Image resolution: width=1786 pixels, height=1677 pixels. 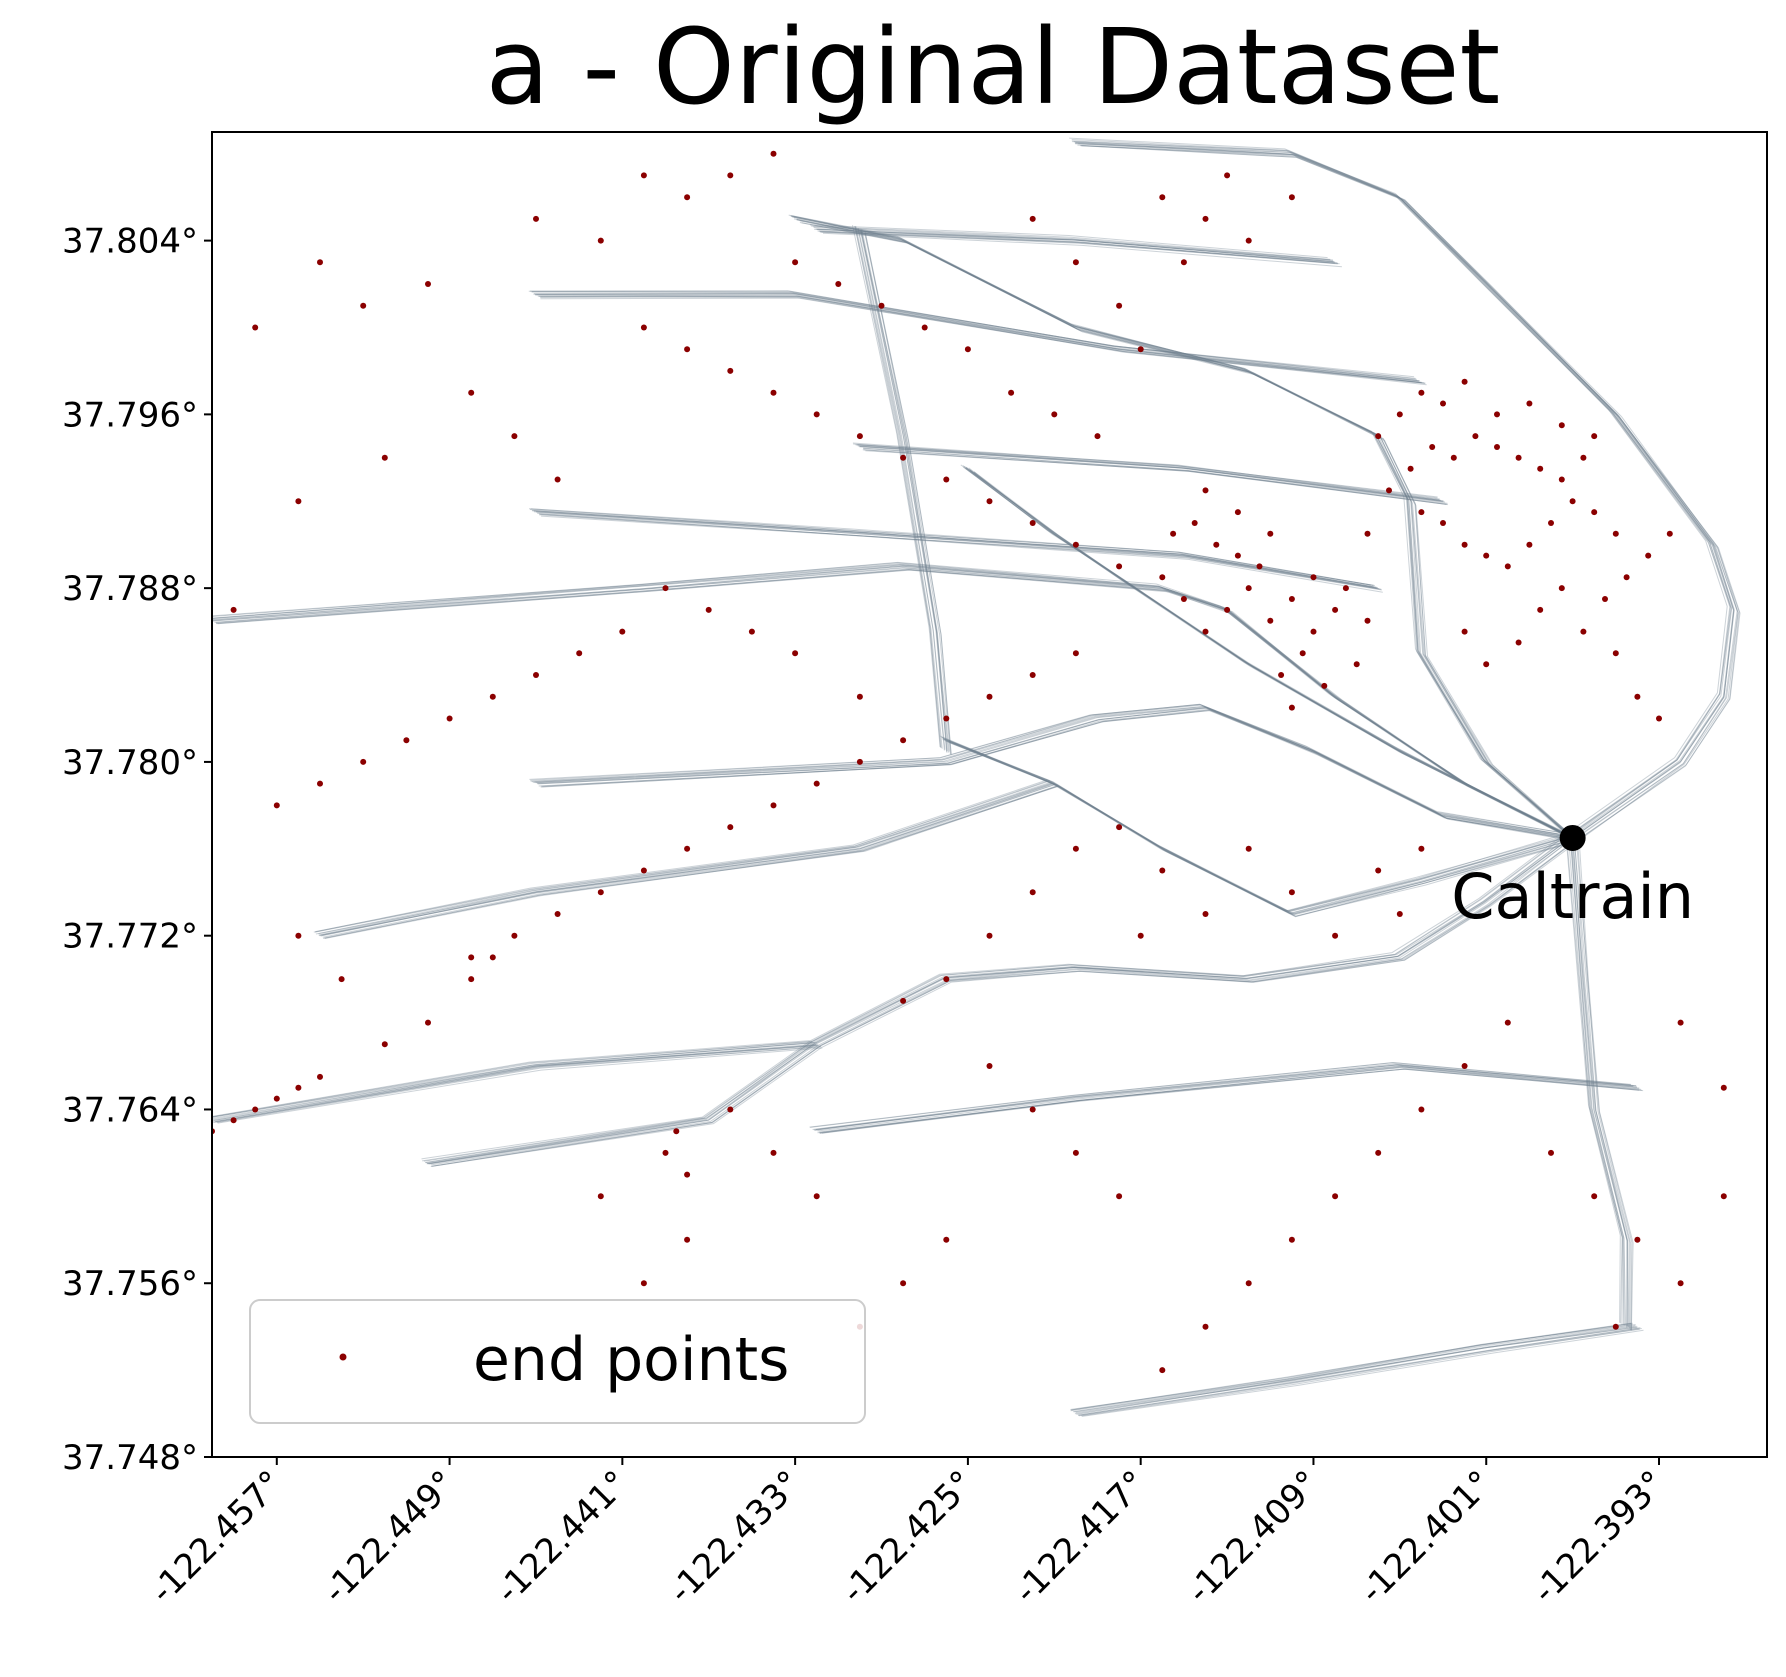 What do you see at coordinates (130, 1110) in the screenshot?
I see `y-tick-label: 37.764°` at bounding box center [130, 1110].